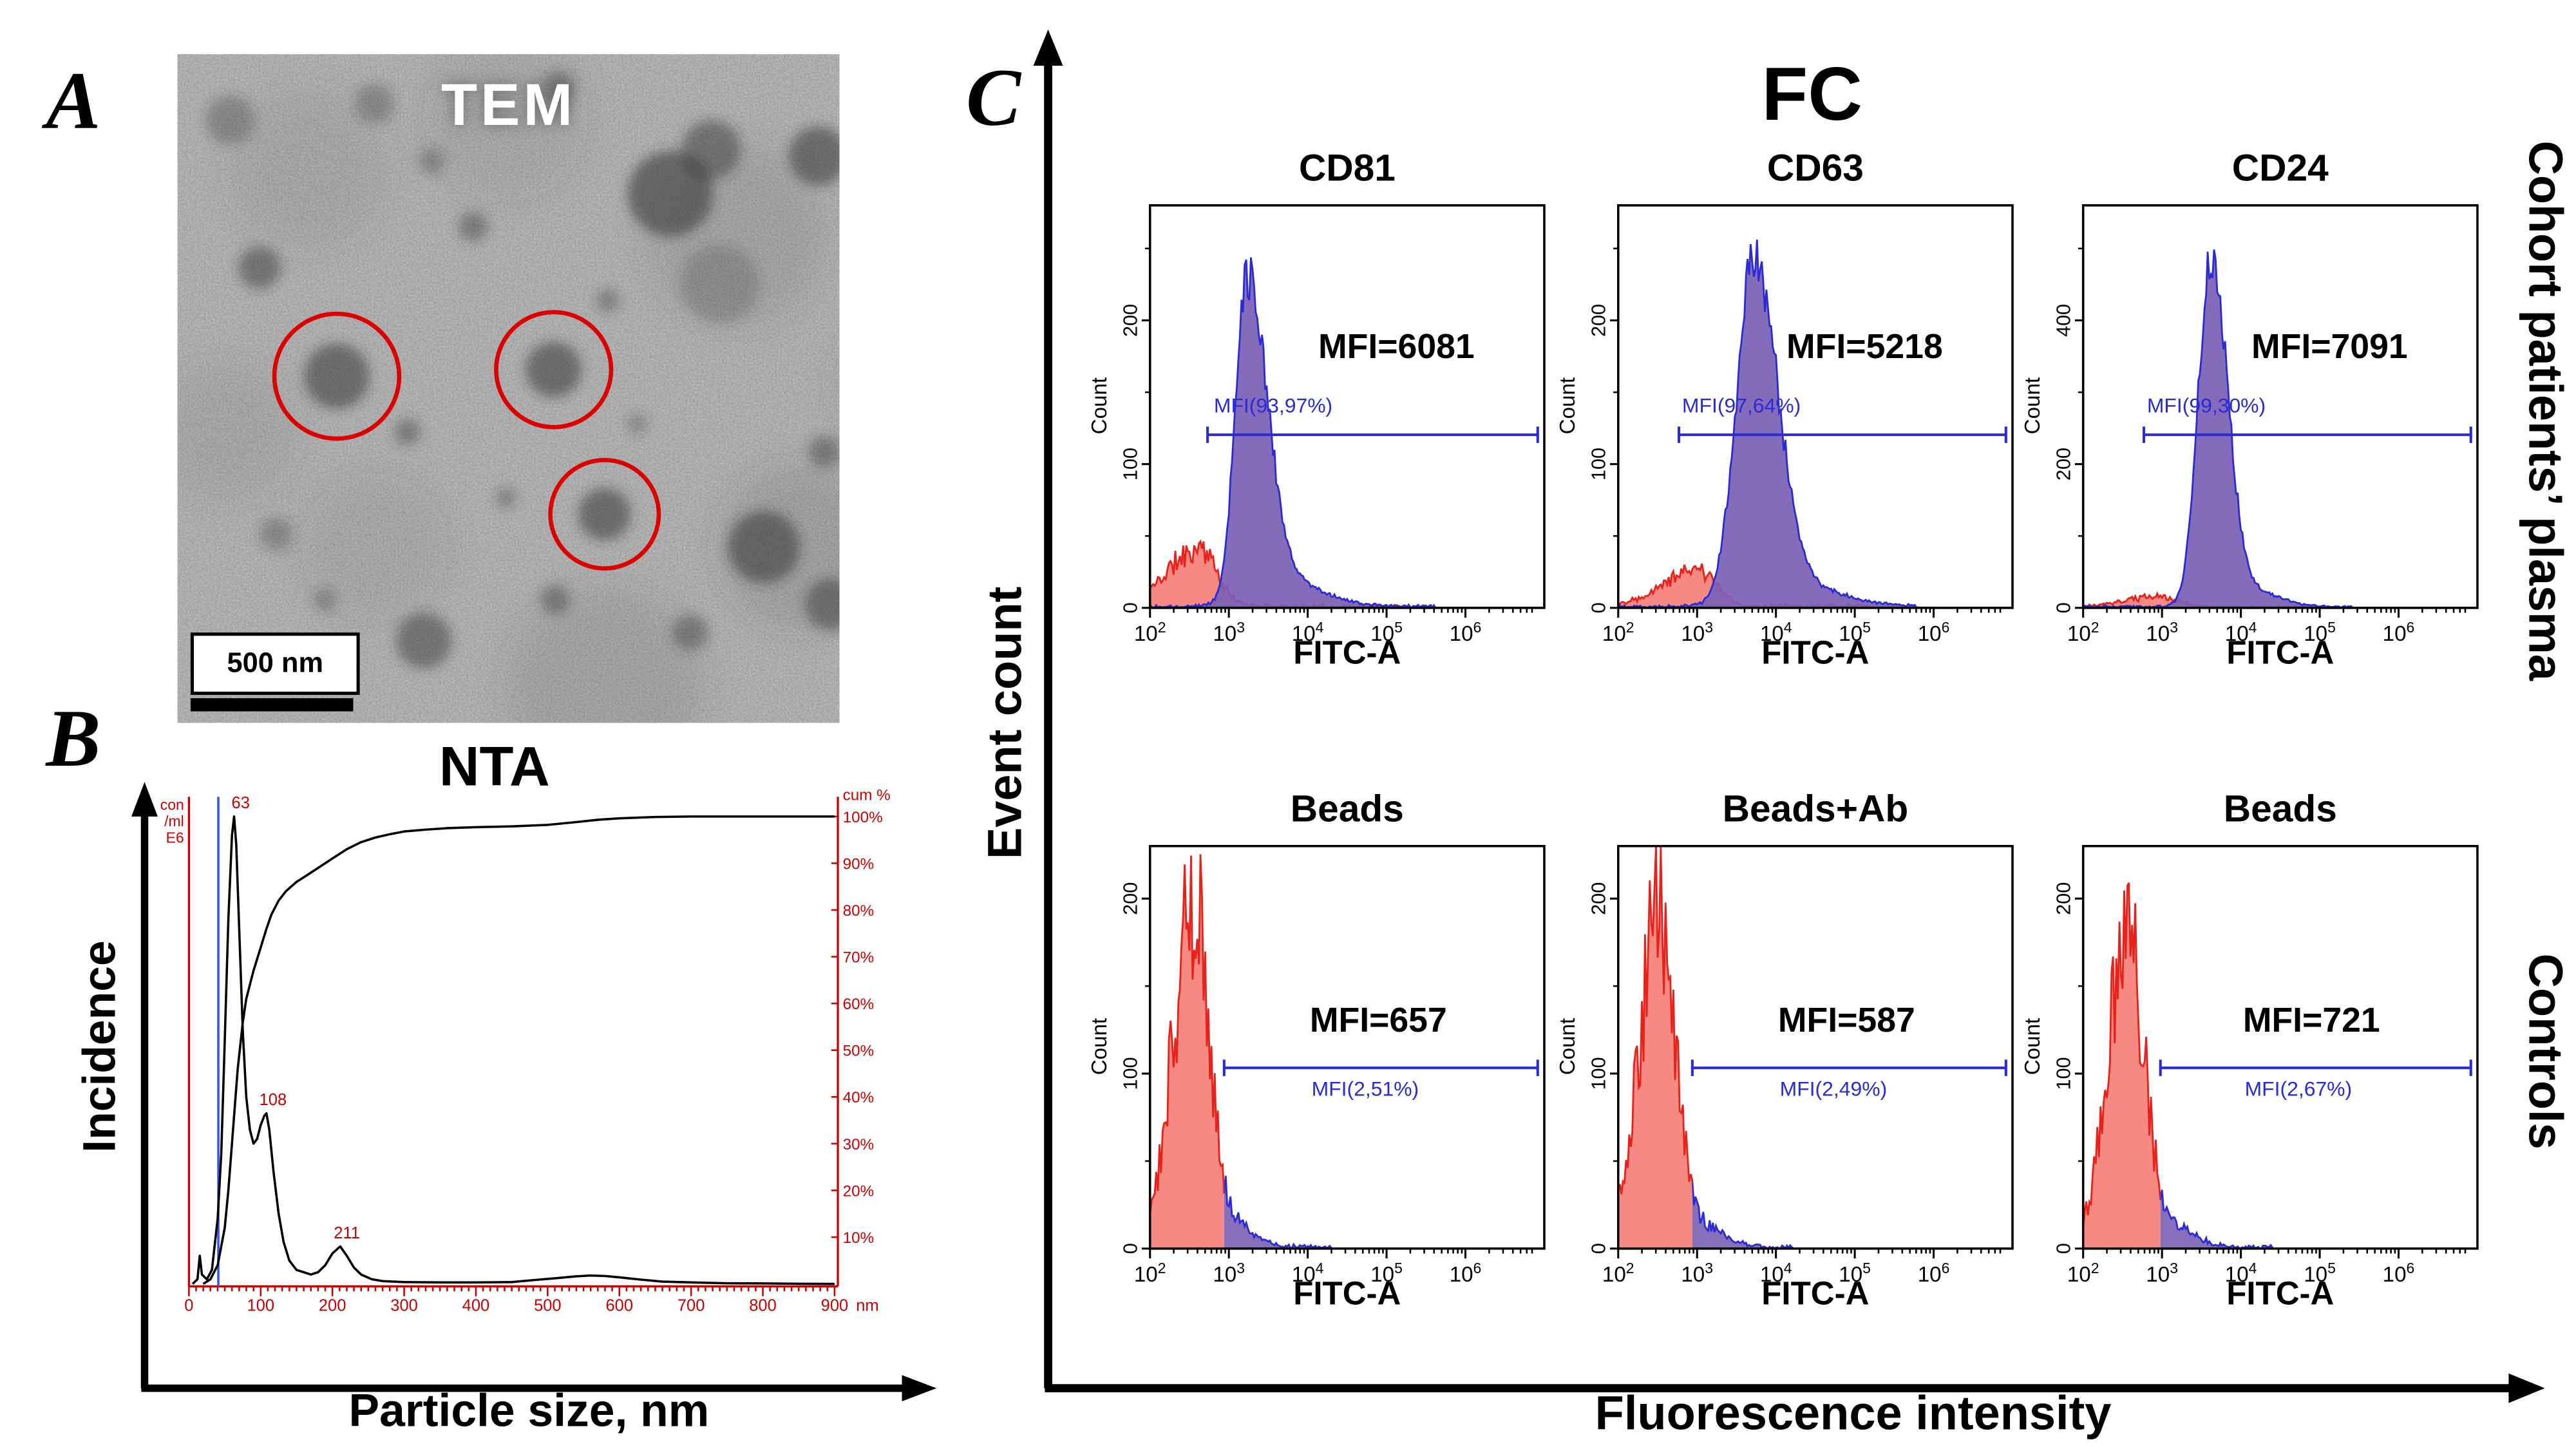  I want to click on fc-gate-label: MFI(99,30%), so click(2206, 405).